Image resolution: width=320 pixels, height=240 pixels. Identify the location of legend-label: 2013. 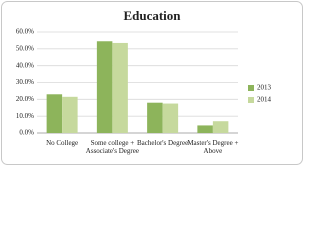
(264, 88).